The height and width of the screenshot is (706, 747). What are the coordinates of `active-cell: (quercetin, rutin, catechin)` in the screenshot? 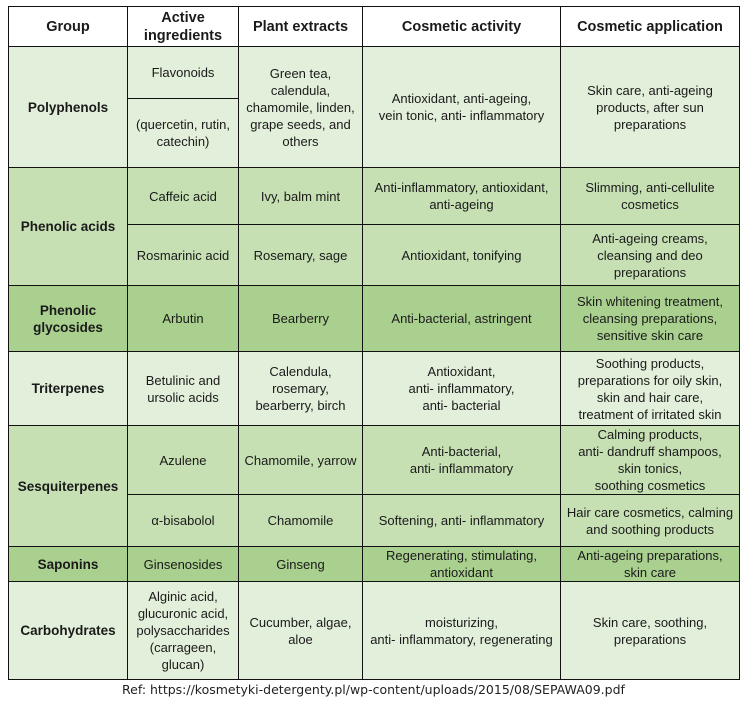 It's located at (183, 133).